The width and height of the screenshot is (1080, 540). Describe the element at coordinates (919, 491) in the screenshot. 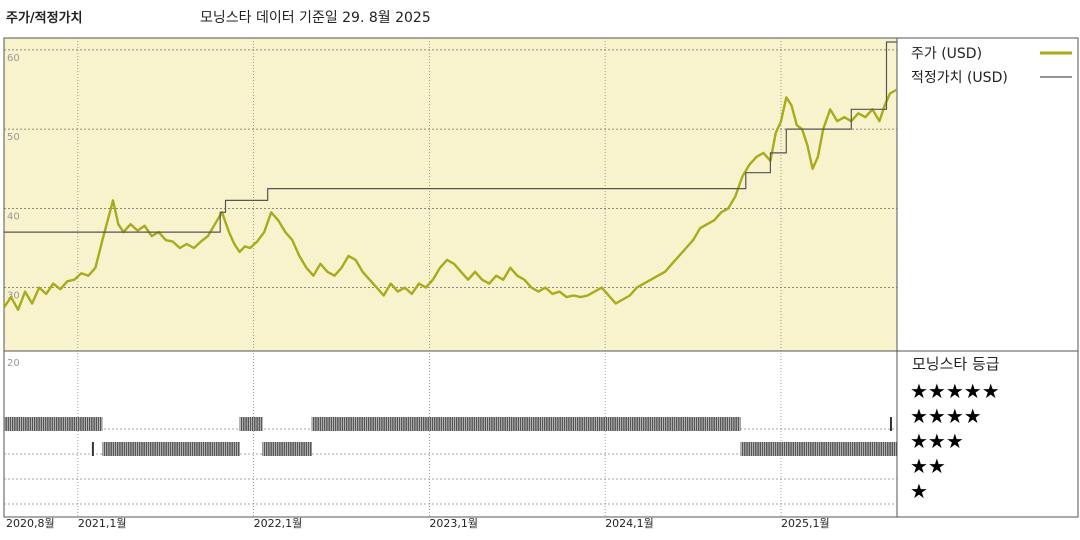

I see `rating-label: ★` at that location.